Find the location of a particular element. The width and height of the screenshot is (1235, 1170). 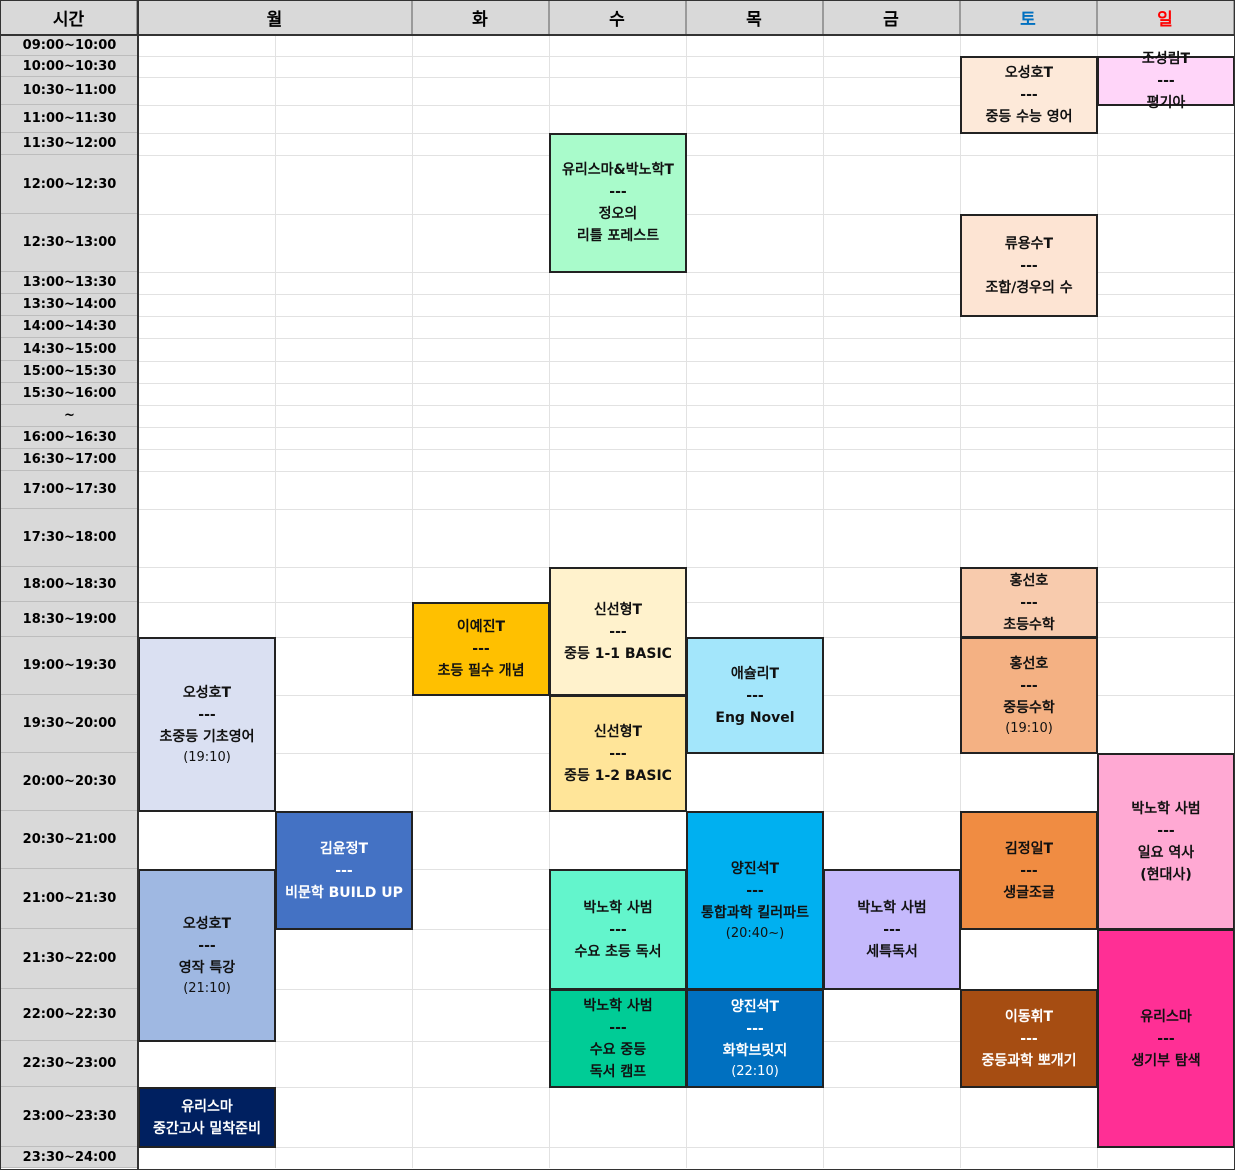

class-block: 박노학 사범 --- 수요 초등 독서 is located at coordinates (618, 929).